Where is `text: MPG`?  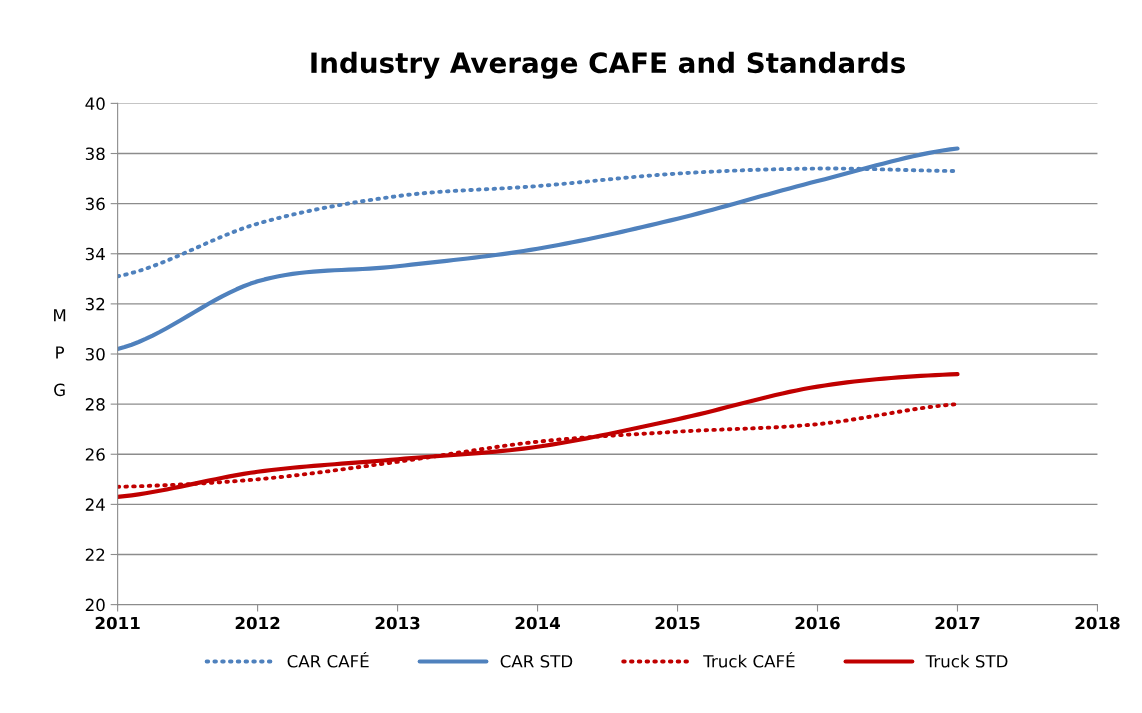
text: MPG is located at coordinates (60, 353).